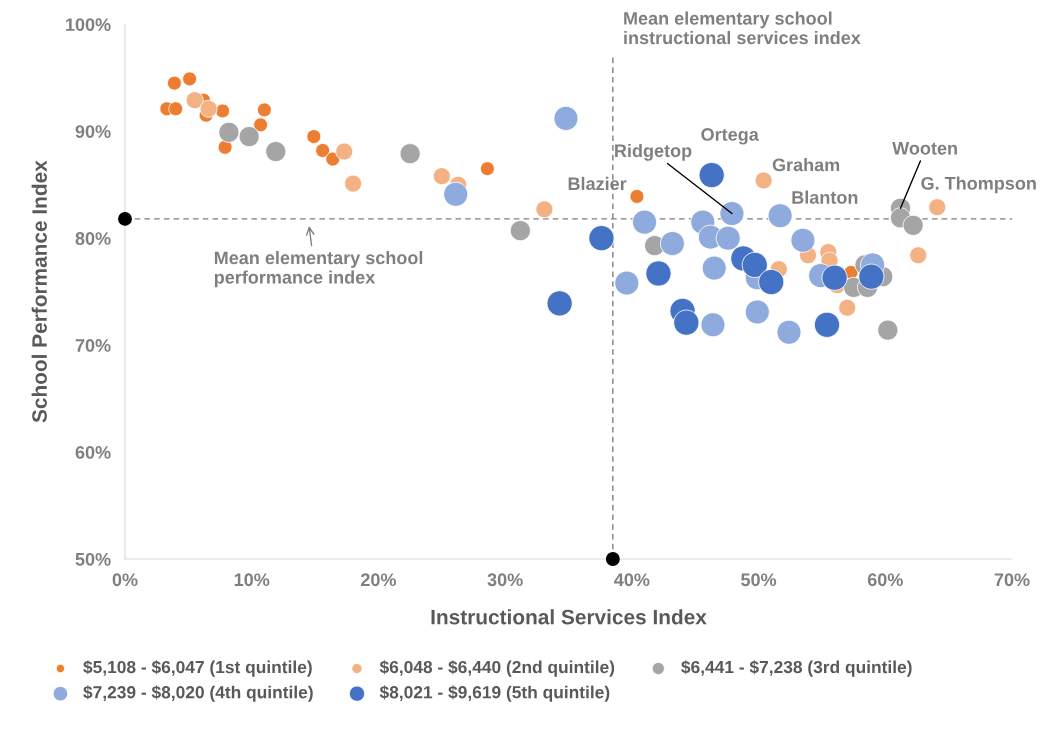 The width and height of the screenshot is (1046, 736). What do you see at coordinates (378, 580) in the screenshot?
I see `x-tick-label: 20%` at bounding box center [378, 580].